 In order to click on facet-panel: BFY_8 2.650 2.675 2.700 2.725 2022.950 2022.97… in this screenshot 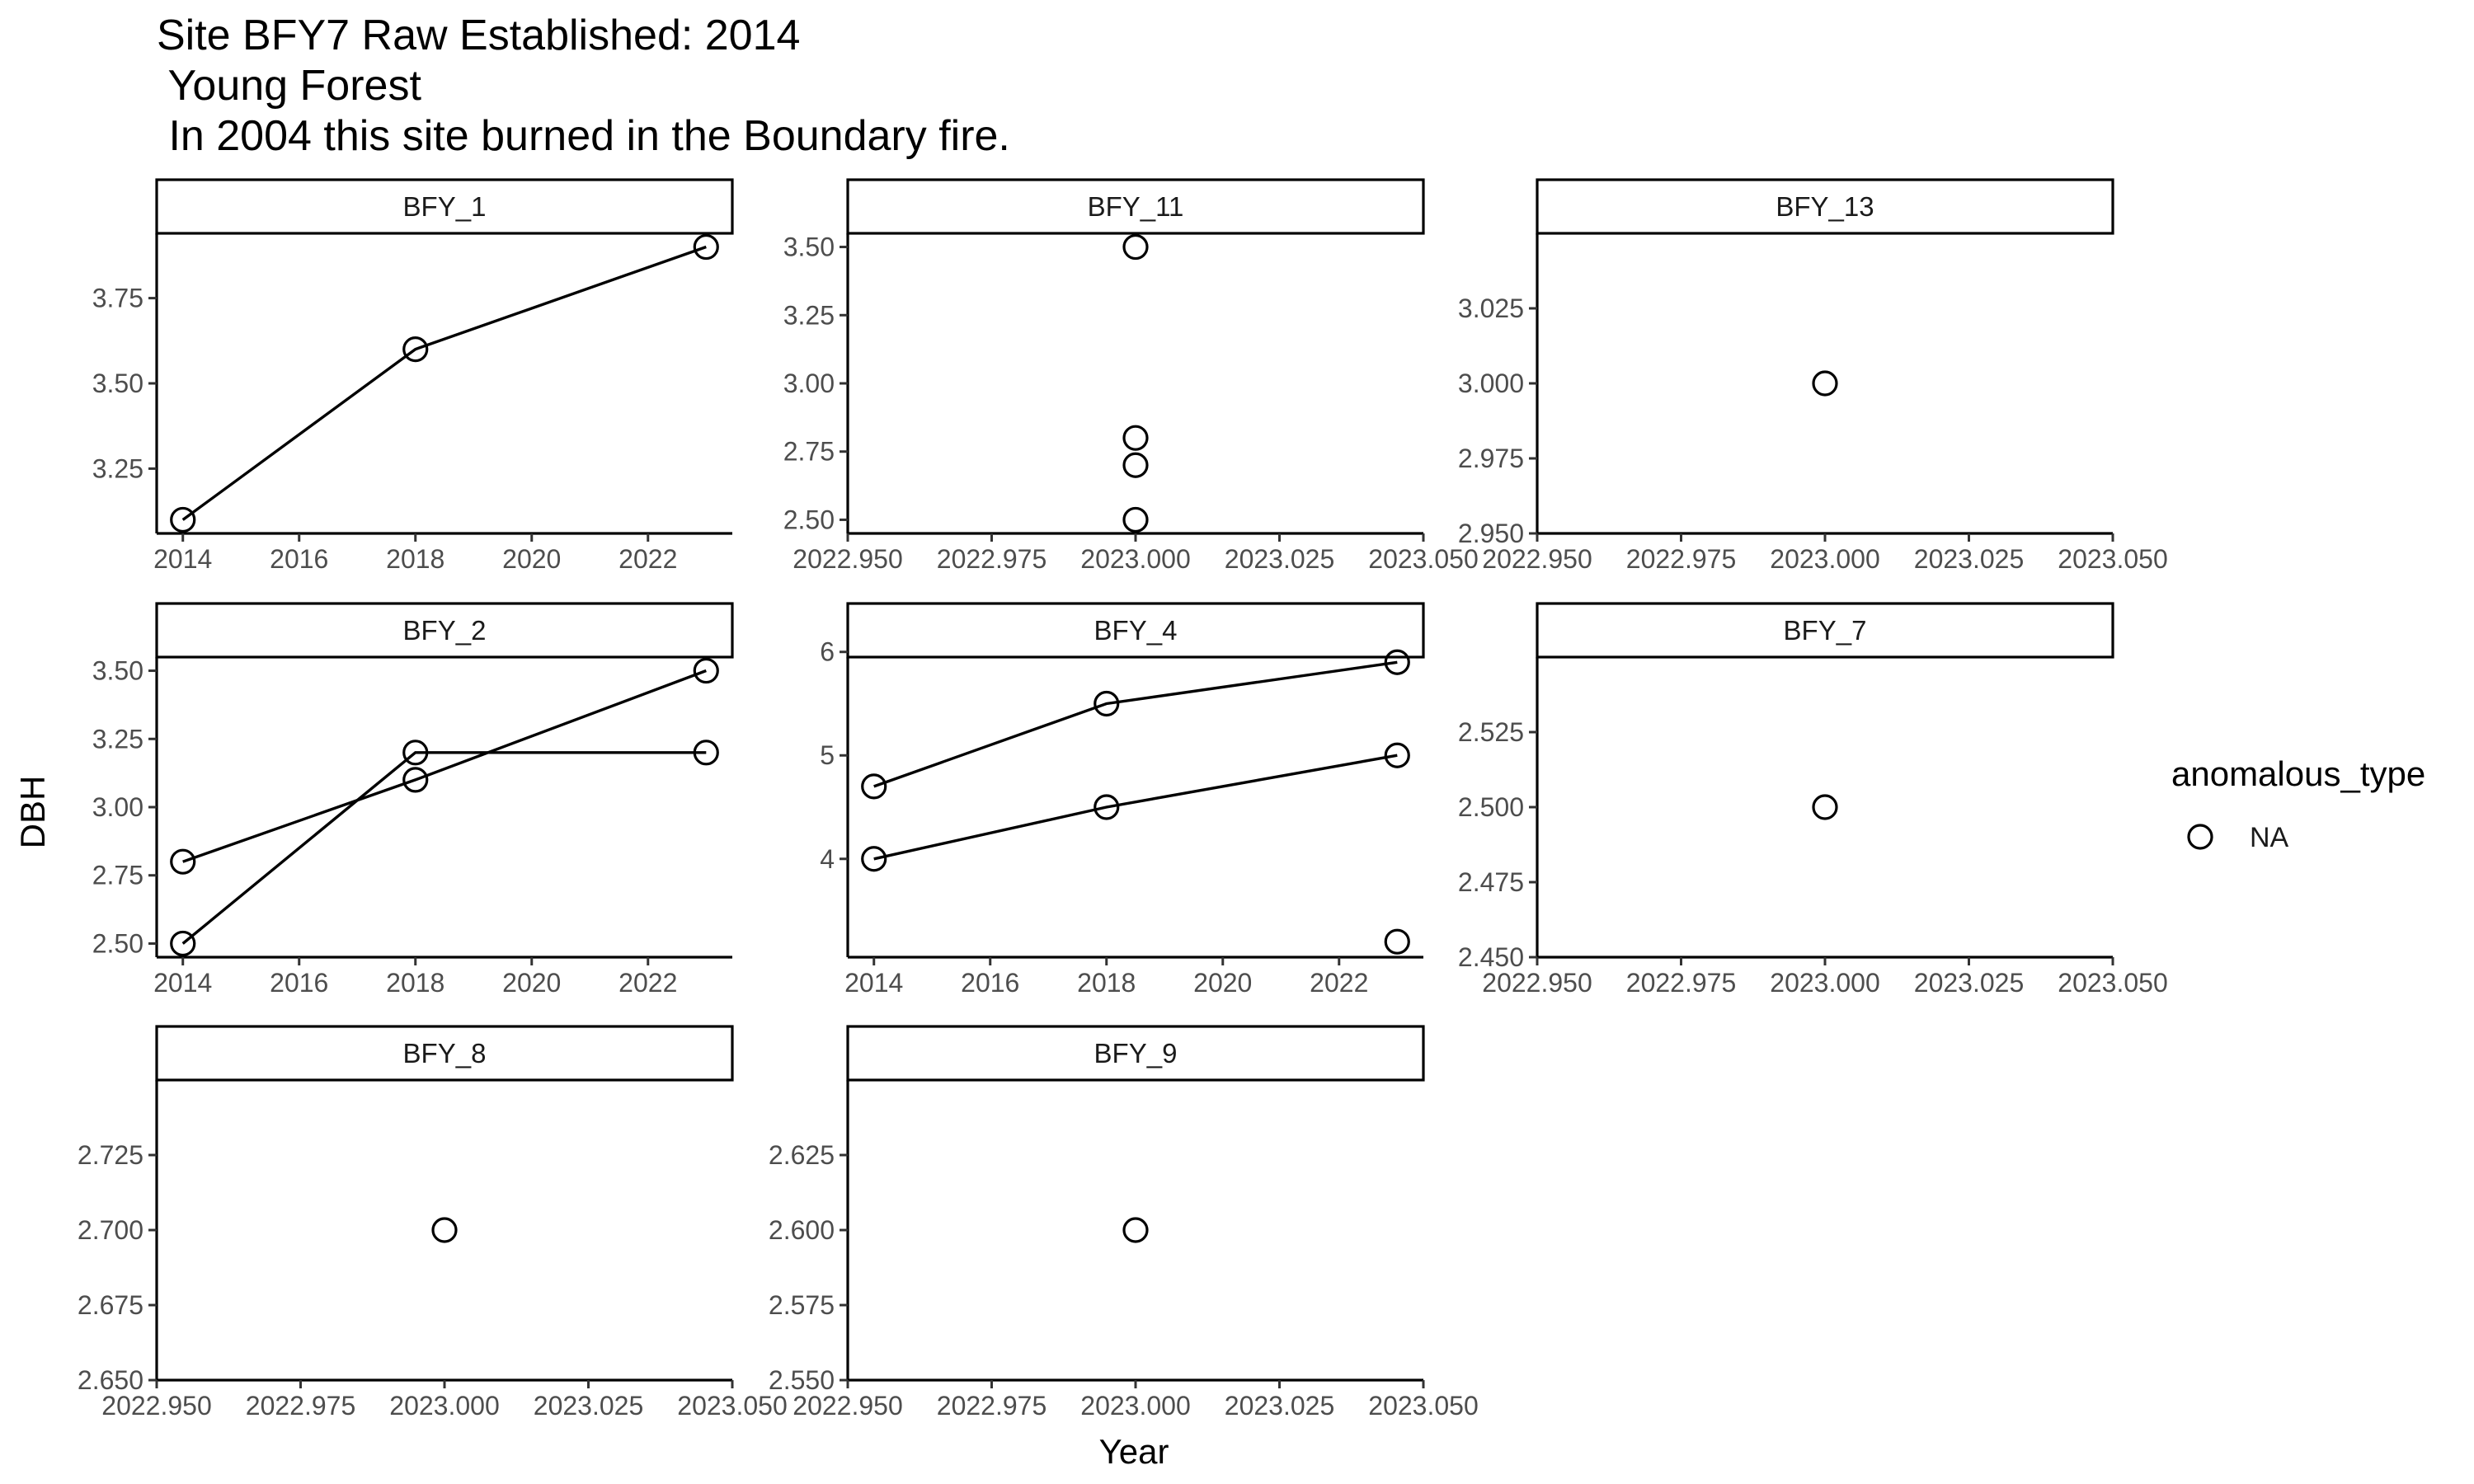, I will do `click(433, 1223)`.